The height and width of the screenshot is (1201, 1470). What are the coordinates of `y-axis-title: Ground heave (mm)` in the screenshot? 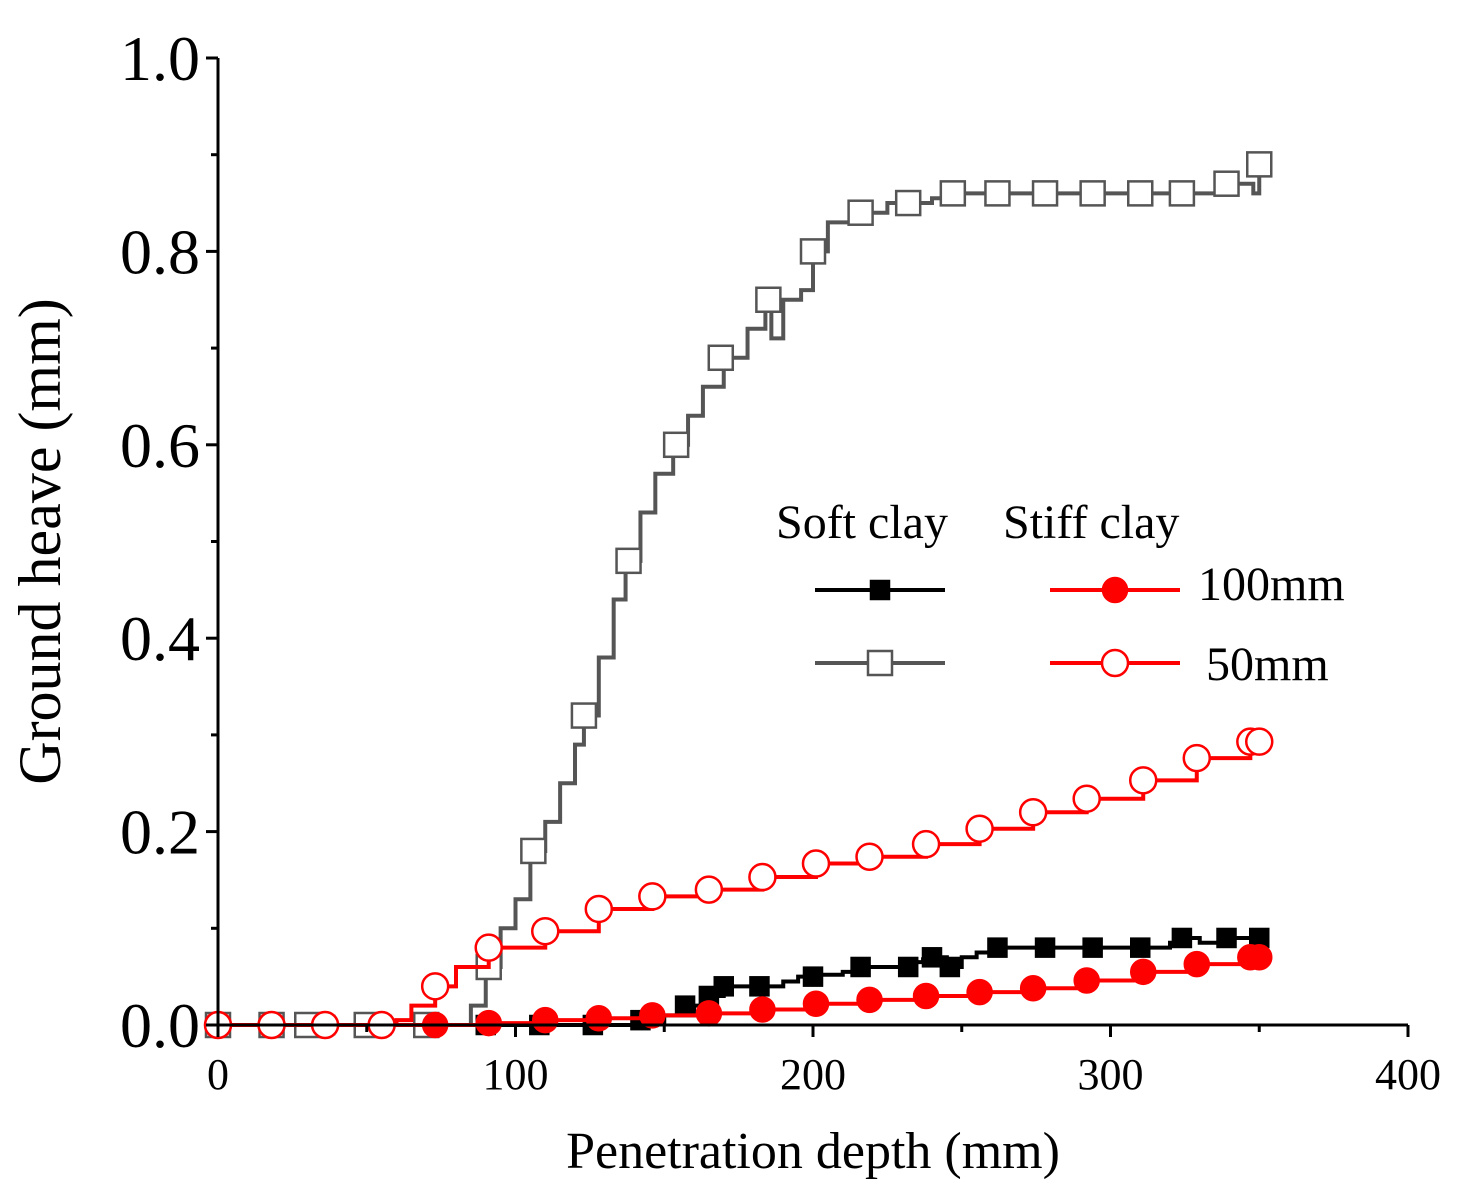 It's located at (40, 541).